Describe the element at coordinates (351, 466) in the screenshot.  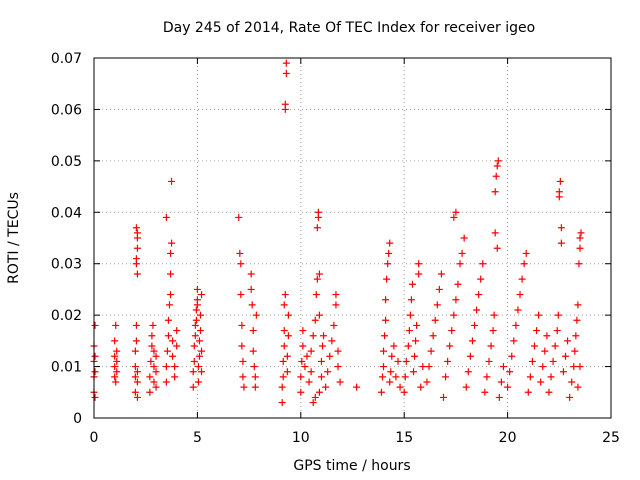
I see `x-axis-label: GPS time / hours` at that location.